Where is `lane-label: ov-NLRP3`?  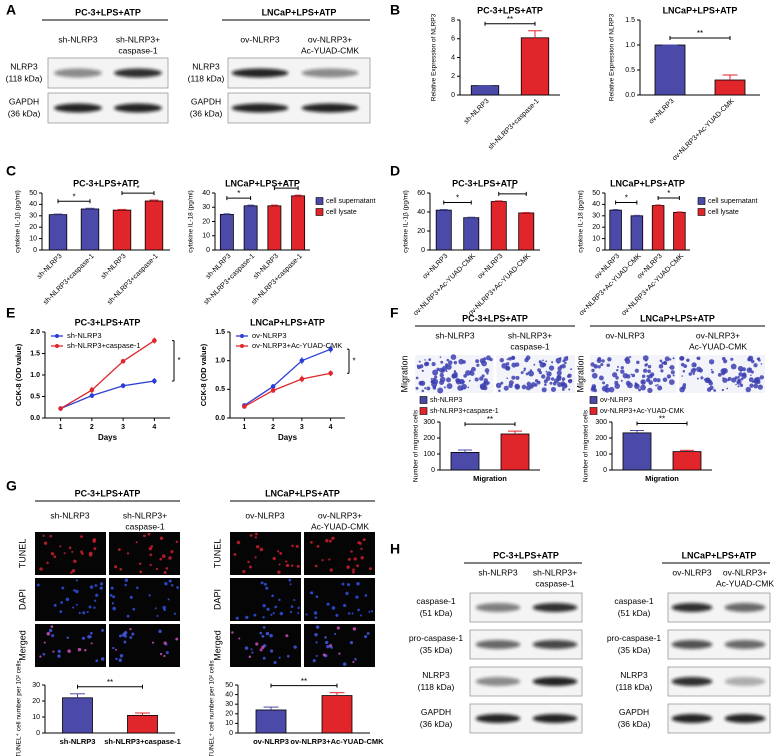
lane-label: ov-NLRP3 is located at coordinates (624, 335).